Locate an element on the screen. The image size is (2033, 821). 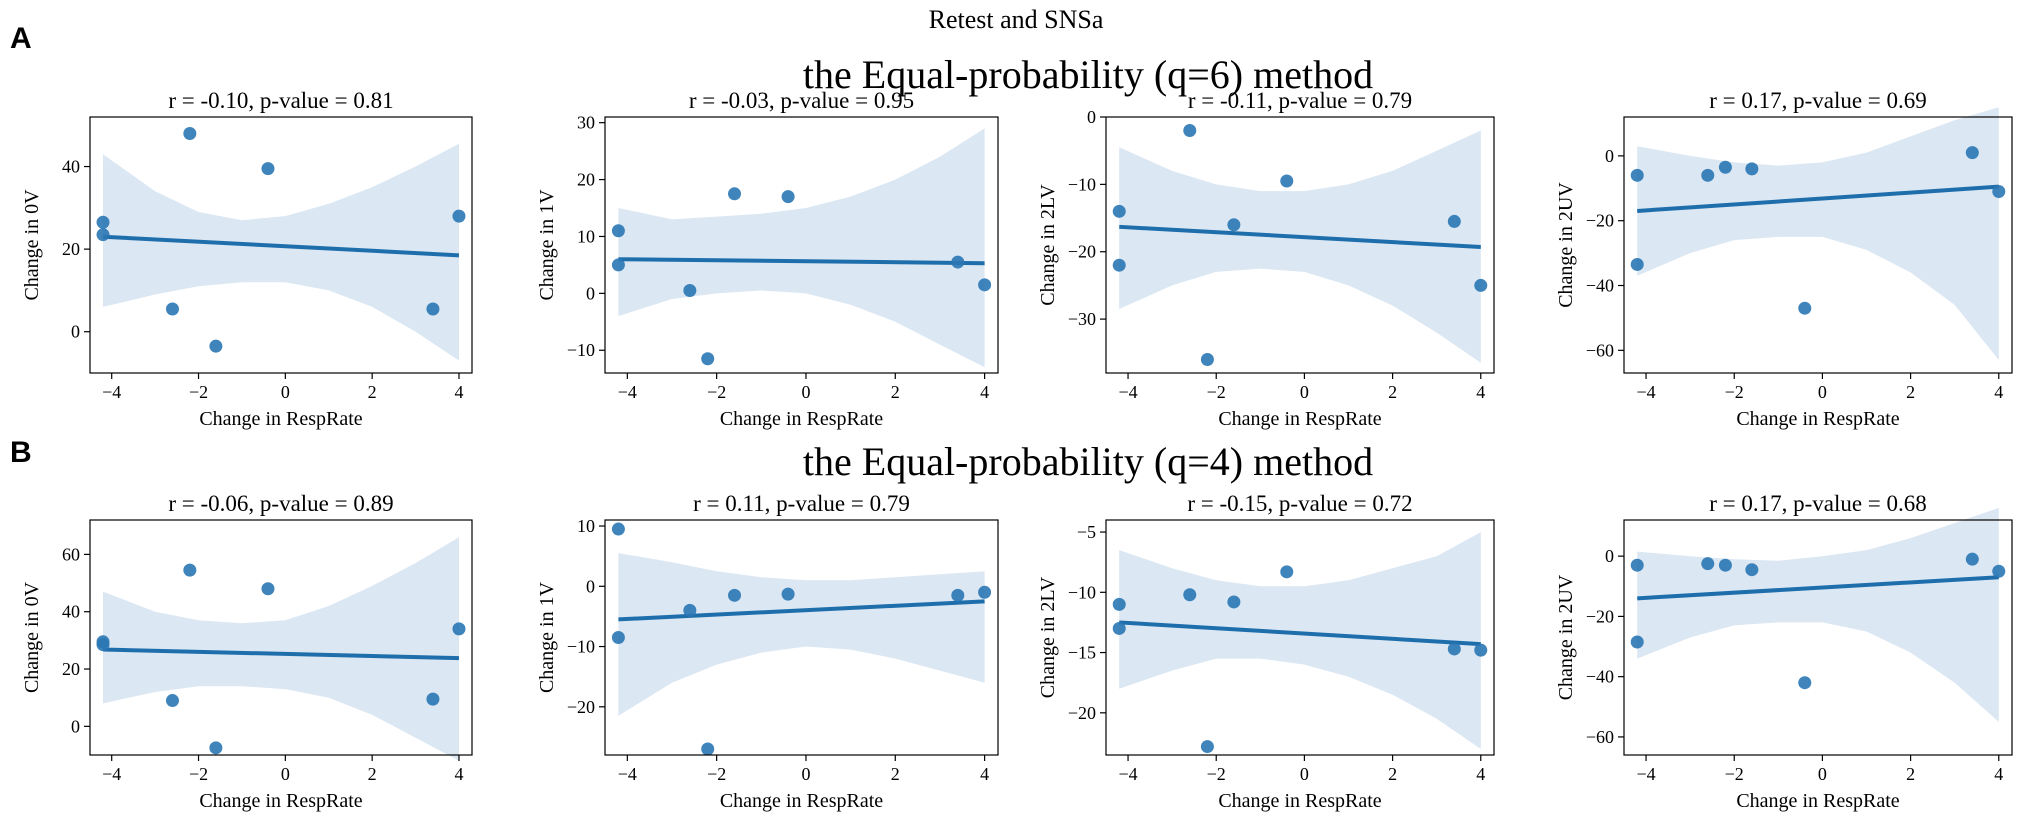
row2-chart4-xtick-label: −2 is located at coordinates (1734, 774).